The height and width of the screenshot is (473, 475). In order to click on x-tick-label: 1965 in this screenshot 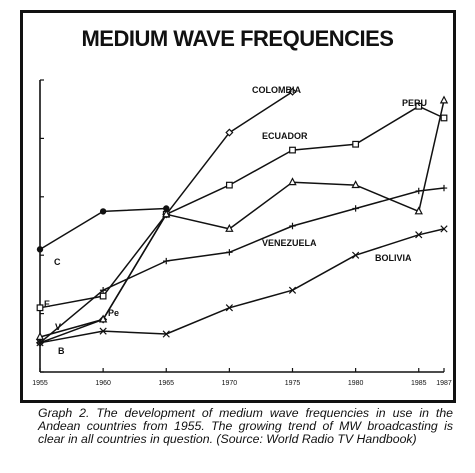, I will do `click(166, 383)`.